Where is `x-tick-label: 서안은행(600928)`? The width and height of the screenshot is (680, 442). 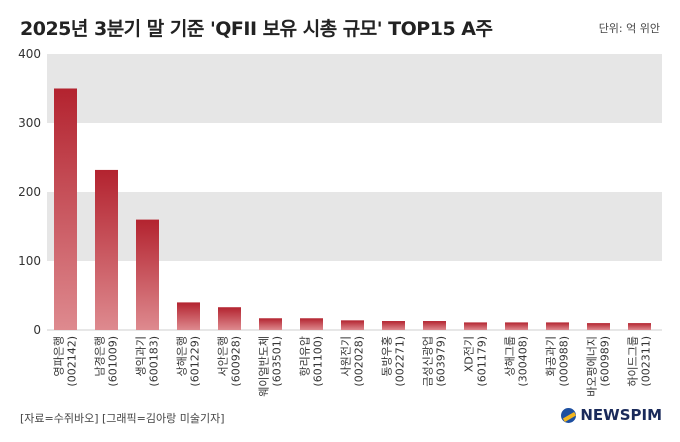
x-tick-label: 서안은행(600928) is located at coordinates (230, 361).